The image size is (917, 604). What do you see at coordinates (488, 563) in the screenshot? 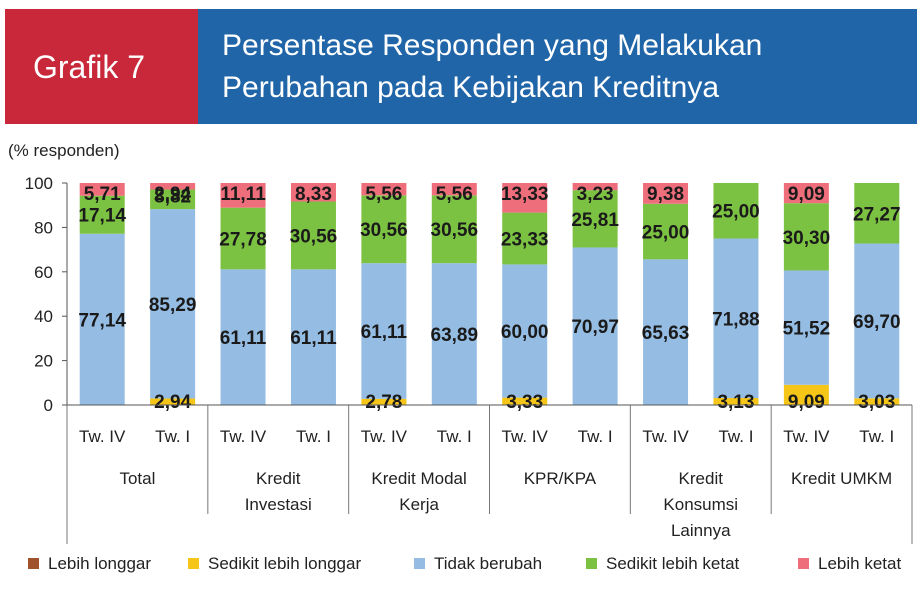
I see `legend-label: Tidak berubah` at bounding box center [488, 563].